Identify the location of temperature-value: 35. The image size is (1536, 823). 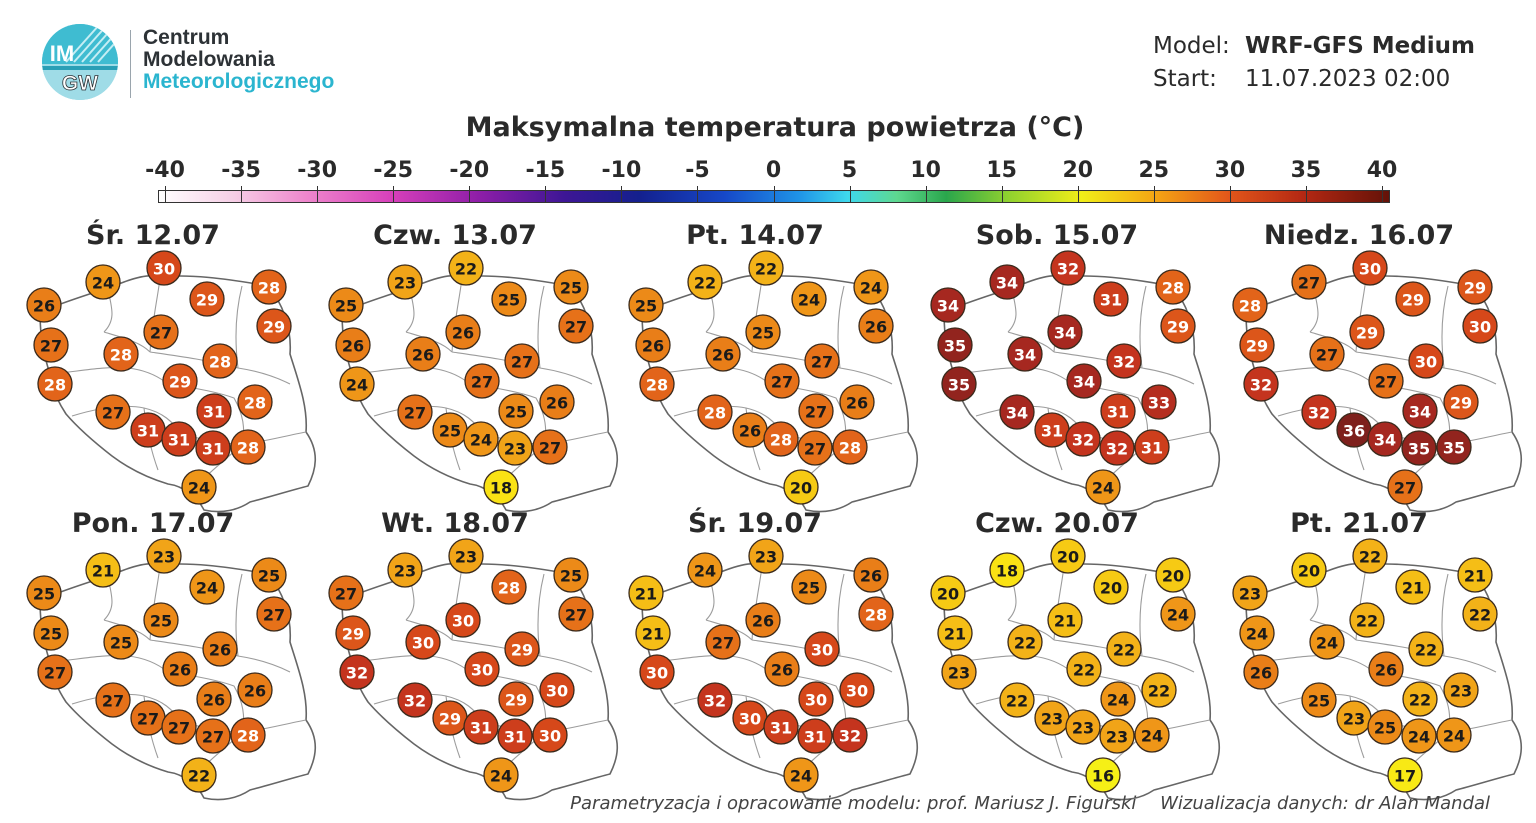
(1419, 449).